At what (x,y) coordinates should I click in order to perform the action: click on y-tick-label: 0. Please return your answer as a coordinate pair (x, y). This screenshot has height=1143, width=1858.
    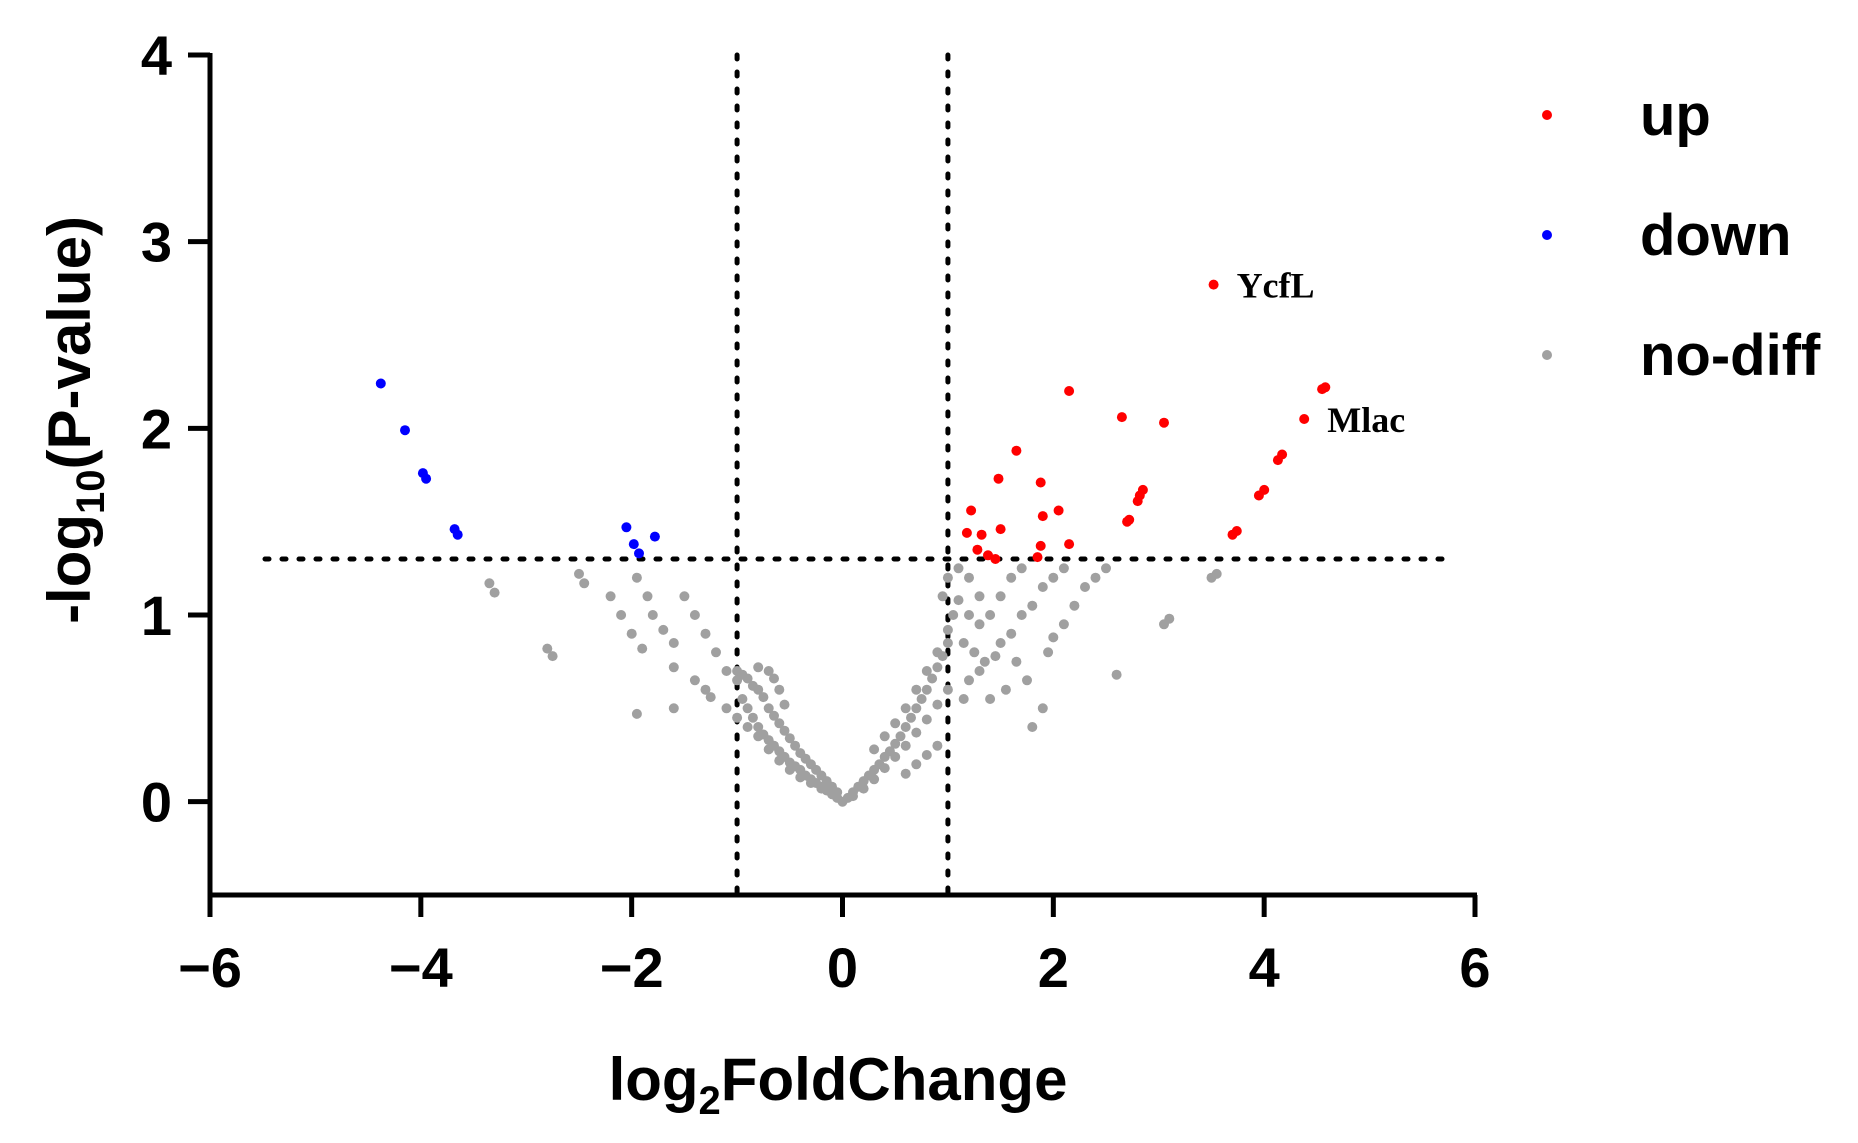
    Looking at the image, I should click on (156, 802).